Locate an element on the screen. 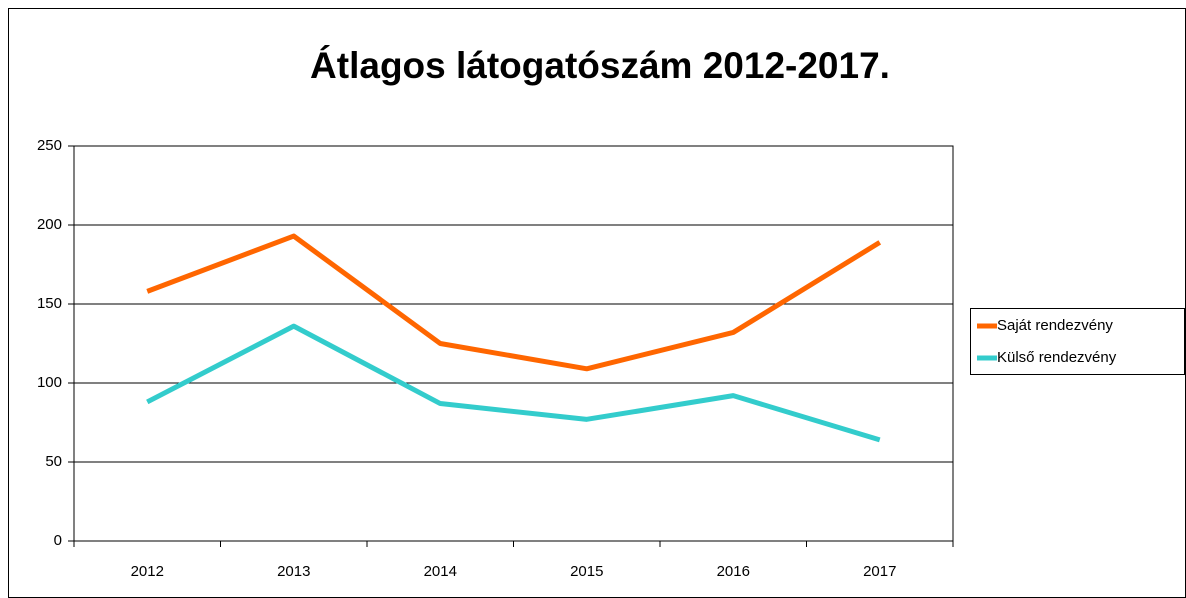 The height and width of the screenshot is (598, 1186). legend-label: Saját rendezvény is located at coordinates (1055, 325).